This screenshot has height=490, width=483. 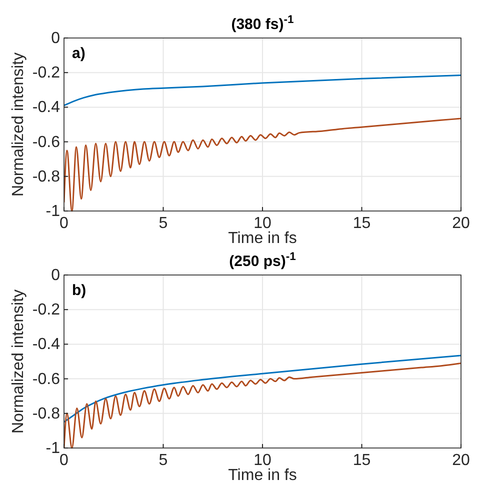 I want to click on annotation: b), so click(x=79, y=290).